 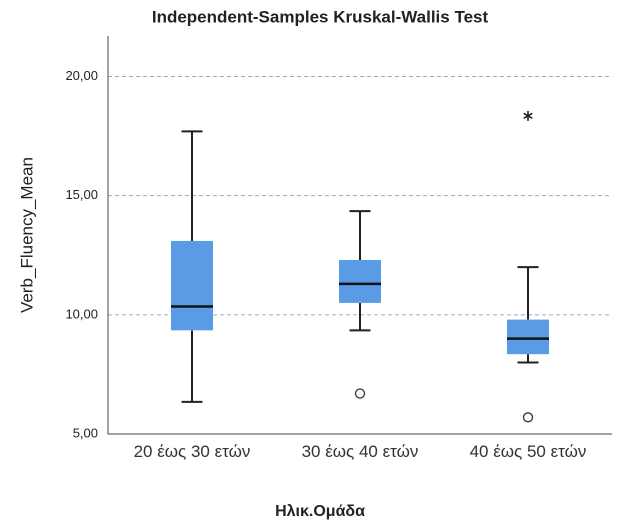 I want to click on extreme, so click(x=528, y=115).